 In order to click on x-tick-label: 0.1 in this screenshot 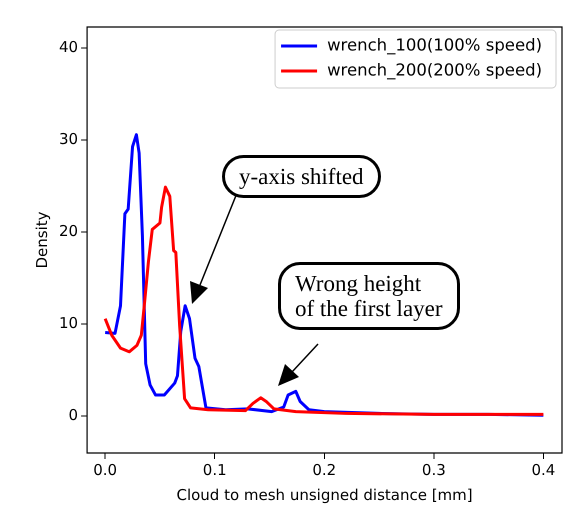, I will do `click(214, 469)`.